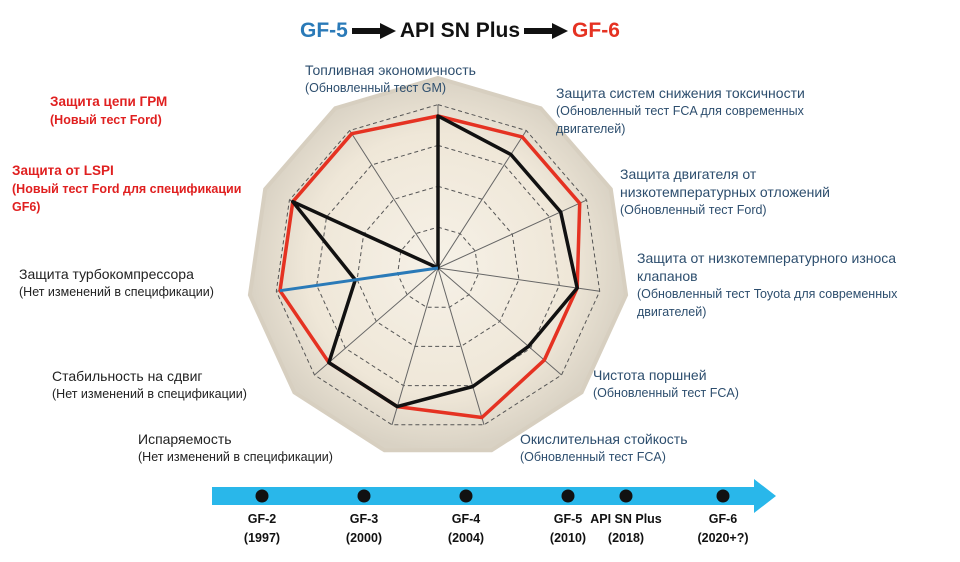 This screenshot has width=960, height=562. Describe the element at coordinates (568, 529) in the screenshot. I see `timeline-label: GF-5 (2010)` at that location.